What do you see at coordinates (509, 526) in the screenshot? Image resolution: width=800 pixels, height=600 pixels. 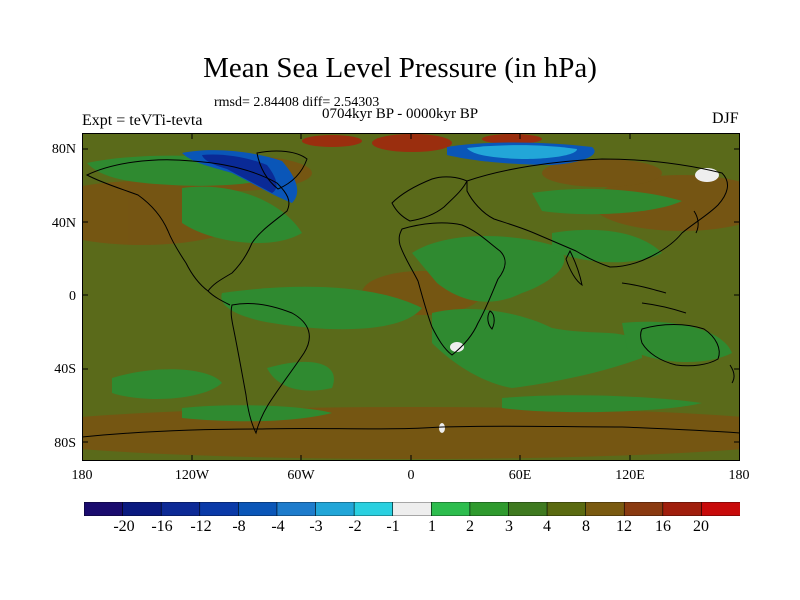 I see `colorbar-label: 3` at bounding box center [509, 526].